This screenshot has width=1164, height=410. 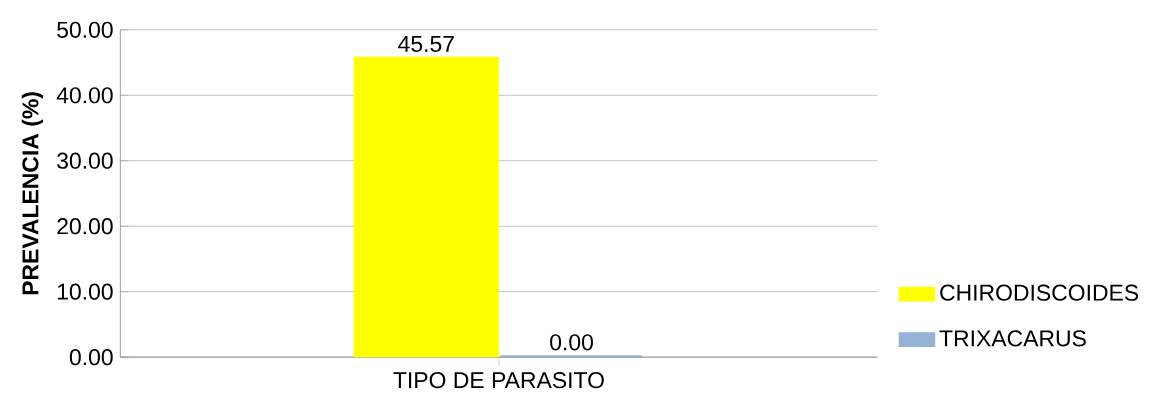 What do you see at coordinates (84, 95) in the screenshot?
I see `y-tick-label: 40.00` at bounding box center [84, 95].